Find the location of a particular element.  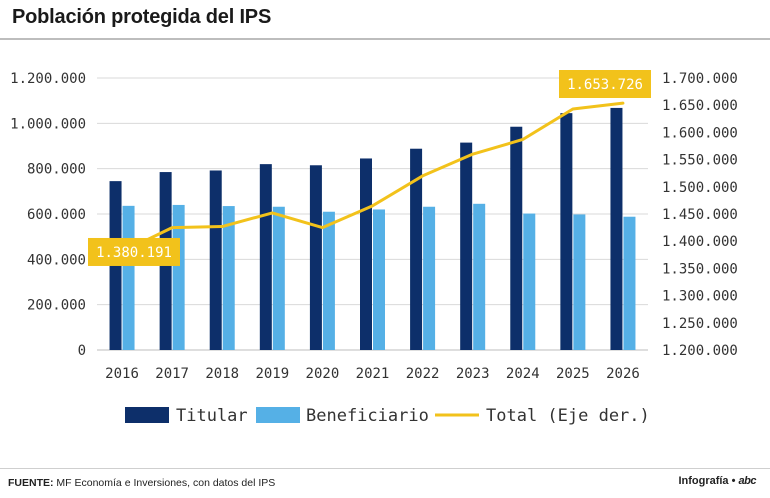

y-left-tick-label: 0 is located at coordinates (82, 351).